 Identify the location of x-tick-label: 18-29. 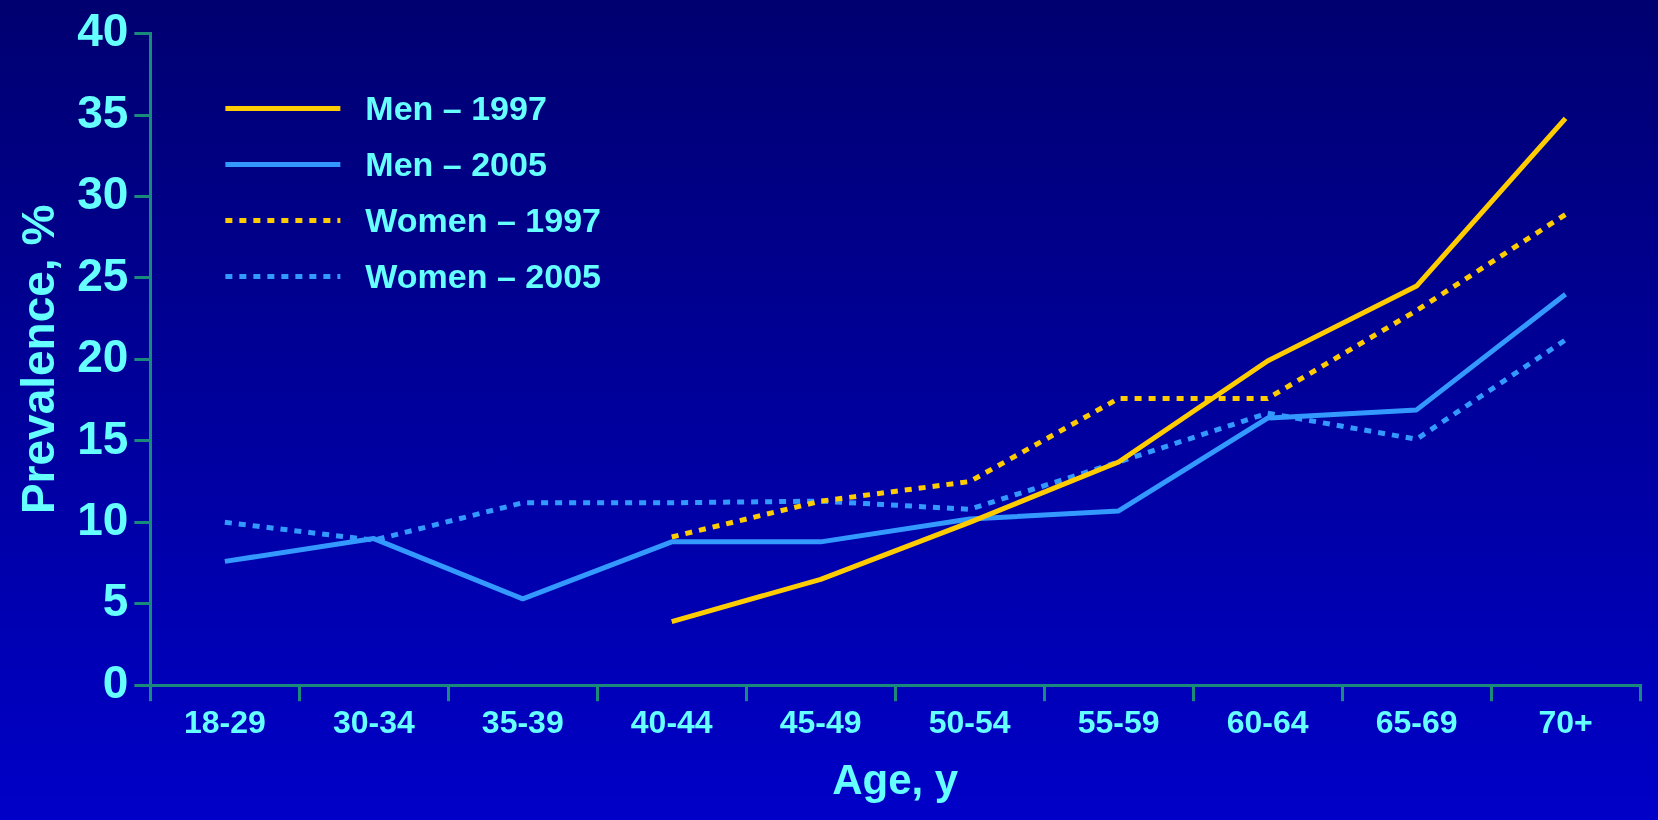
(224, 722).